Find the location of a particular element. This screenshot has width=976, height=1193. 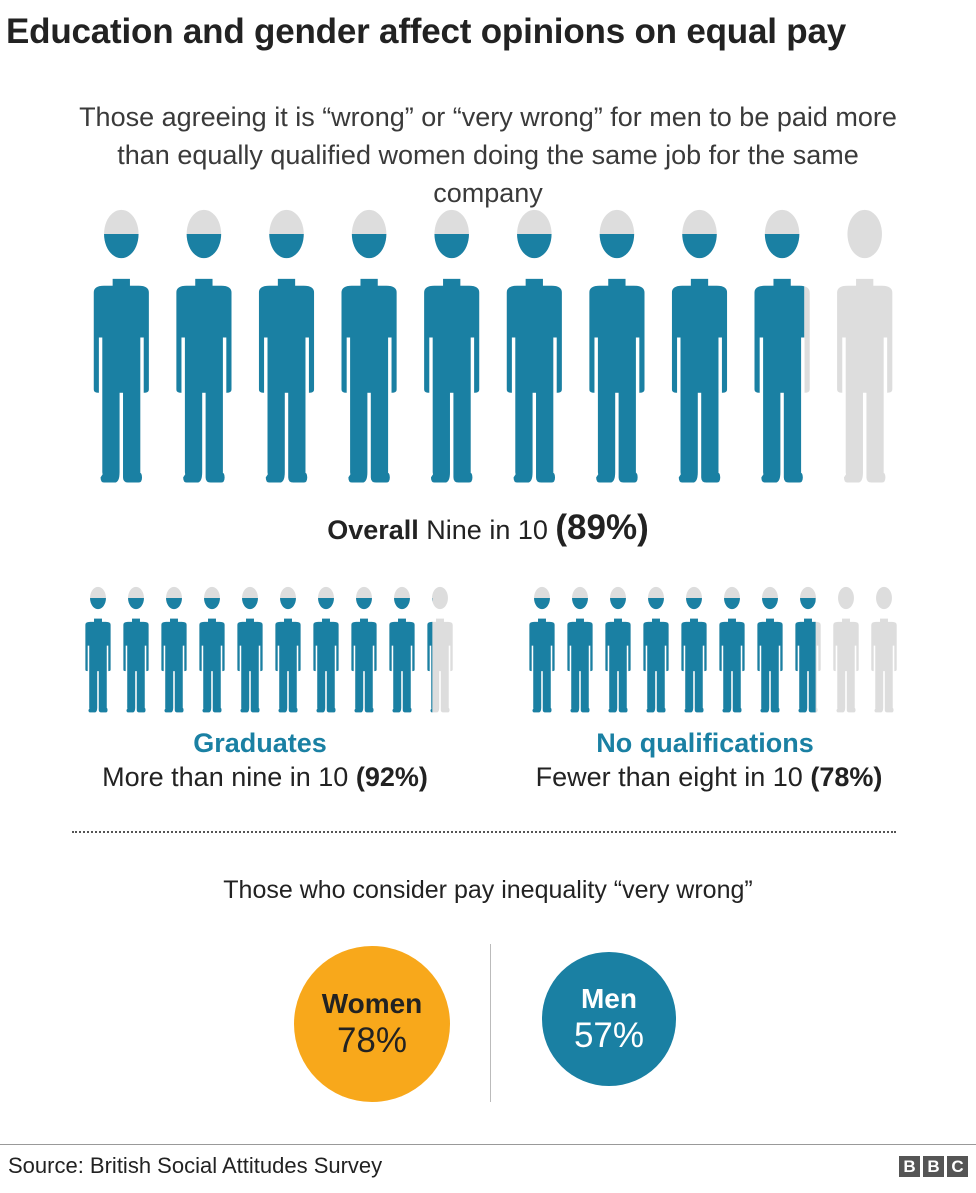

women-circle: Women 78% is located at coordinates (372, 1024).